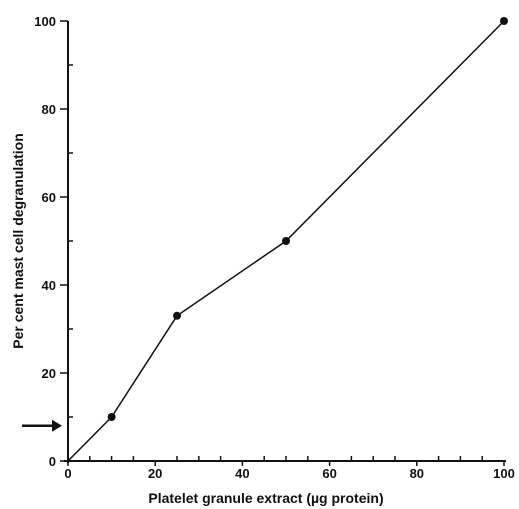 The image size is (519, 509). What do you see at coordinates (67, 473) in the screenshot?
I see `x-tick-label: 0` at bounding box center [67, 473].